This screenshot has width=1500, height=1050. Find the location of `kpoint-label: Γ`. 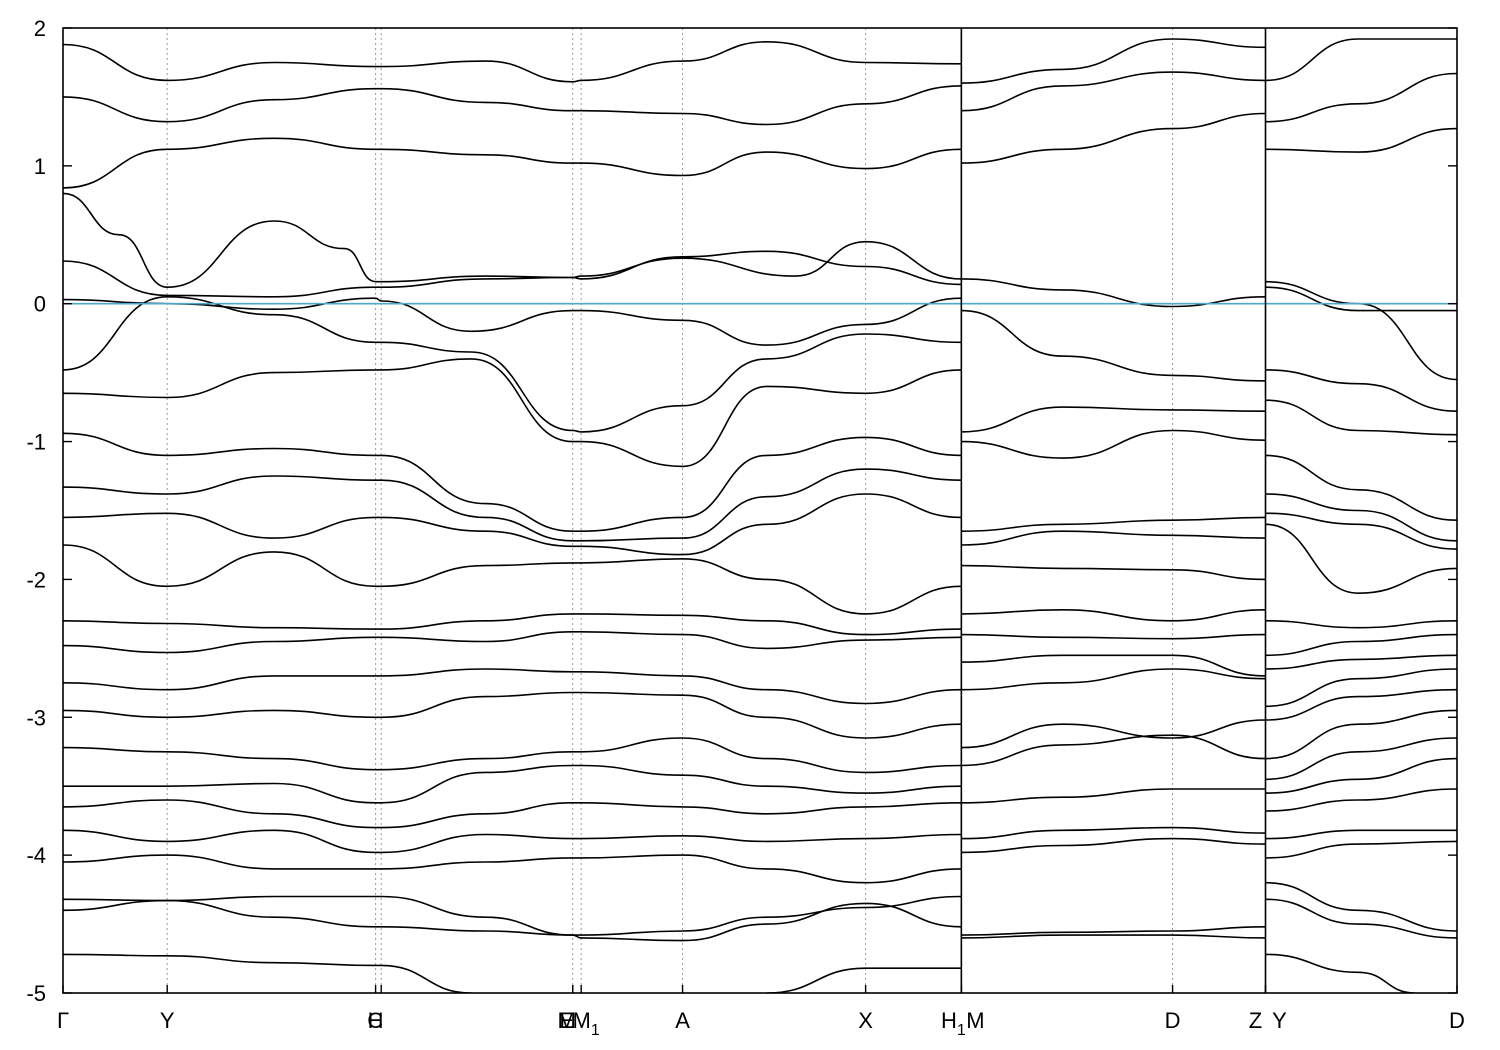

kpoint-label: Γ is located at coordinates (63, 1020).